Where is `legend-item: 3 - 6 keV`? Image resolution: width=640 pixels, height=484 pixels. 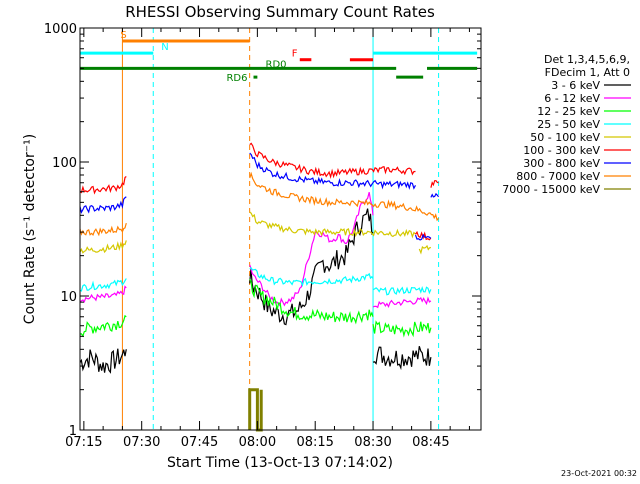
legend-item: 3 - 6 keV is located at coordinates (591, 85).